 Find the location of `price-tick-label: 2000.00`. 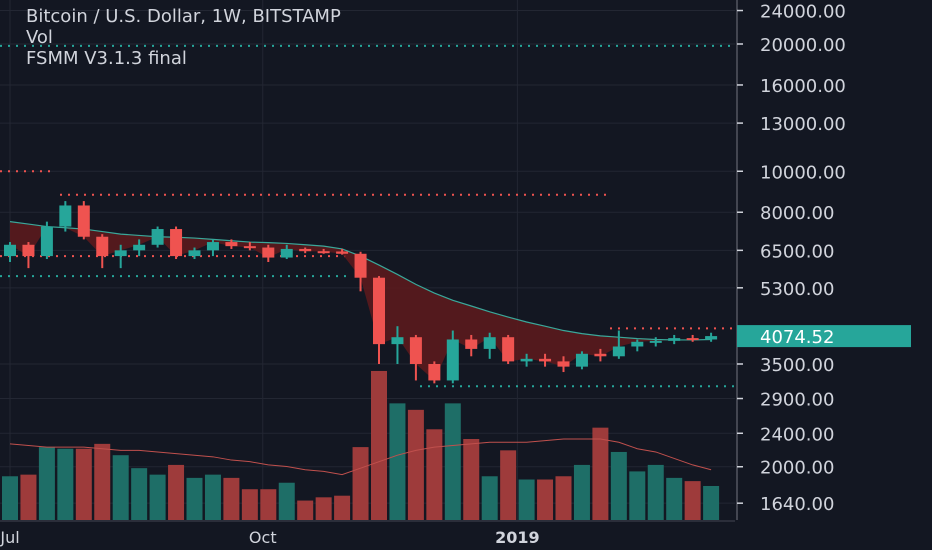

price-tick-label: 2000.00 is located at coordinates (797, 468).